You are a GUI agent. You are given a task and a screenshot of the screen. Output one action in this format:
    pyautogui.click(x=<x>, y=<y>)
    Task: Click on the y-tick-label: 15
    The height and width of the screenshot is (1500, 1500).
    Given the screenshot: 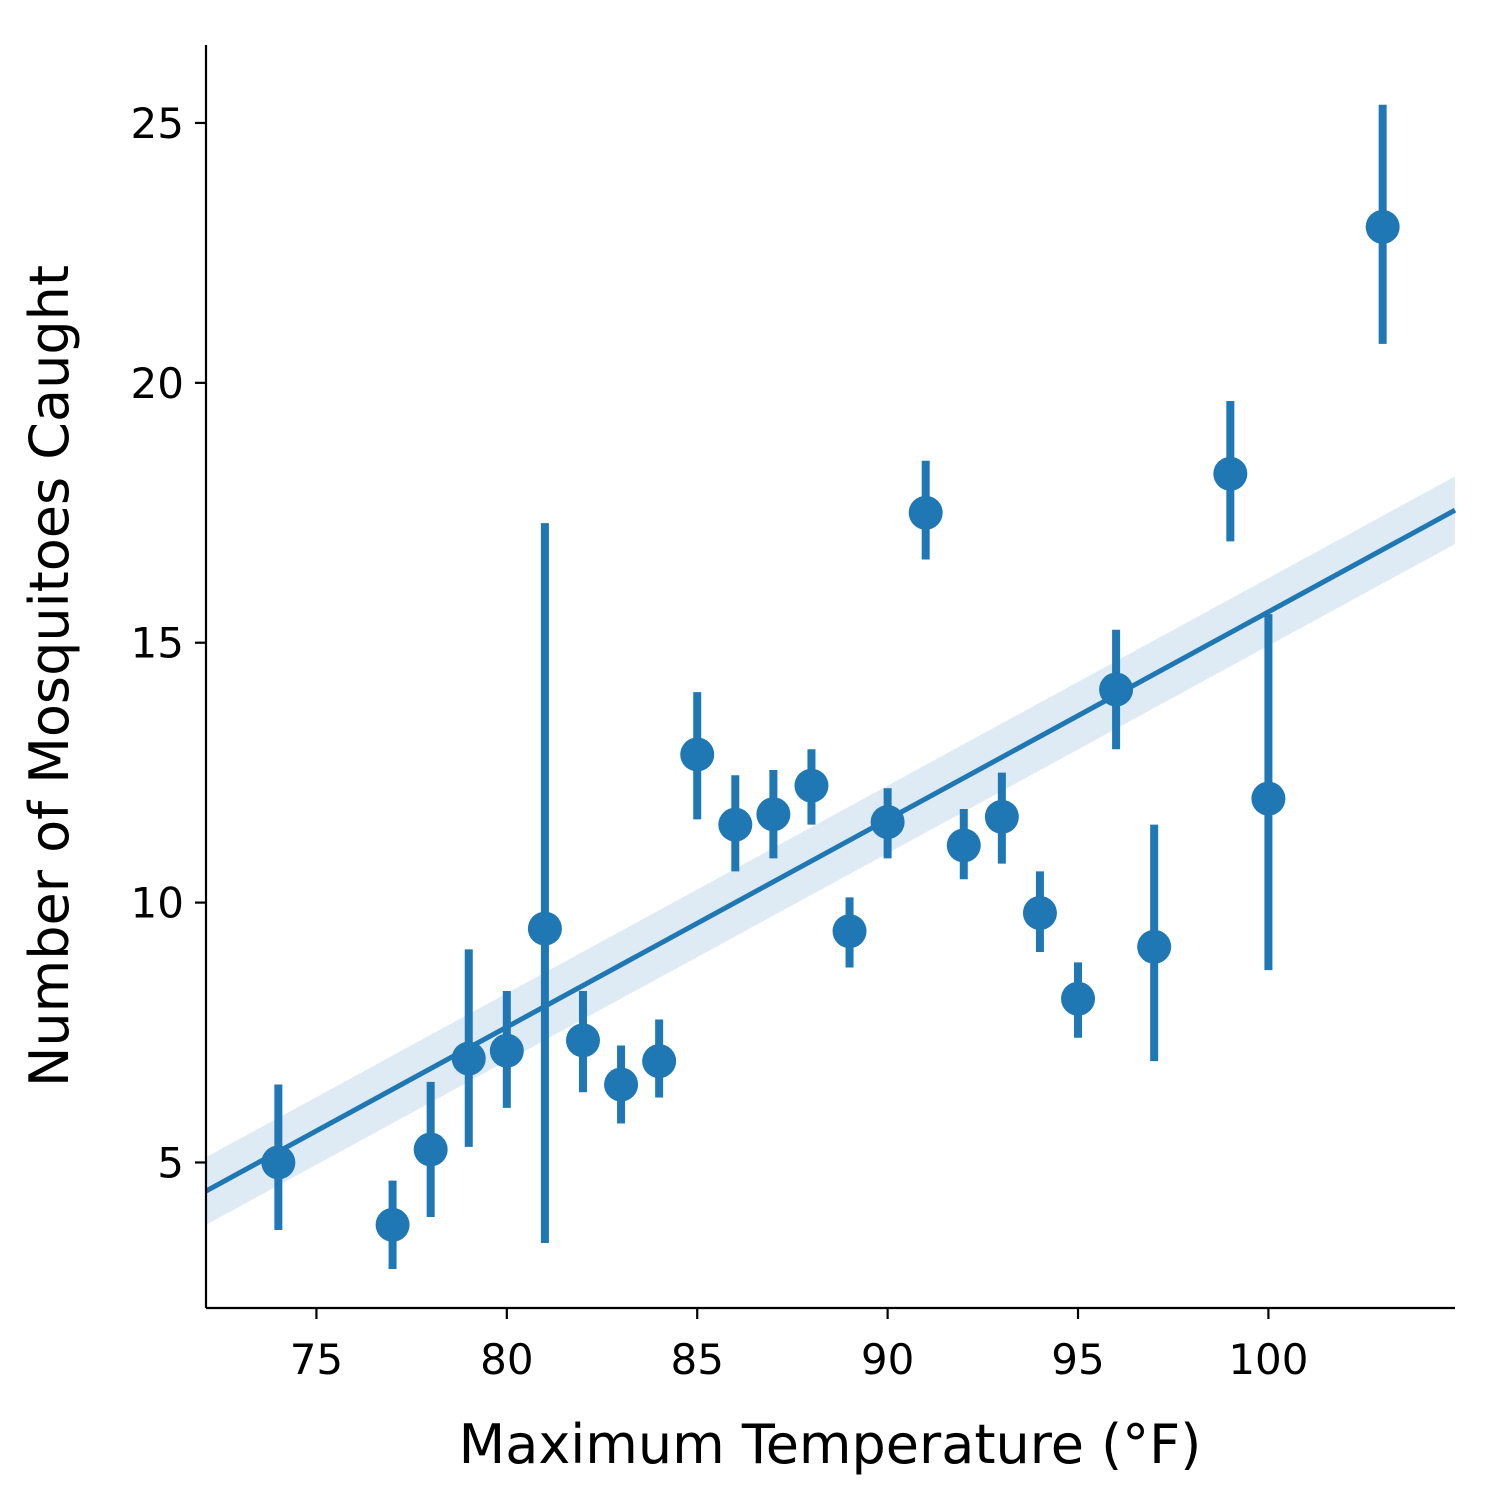 What is the action you would take?
    pyautogui.click(x=157, y=643)
    